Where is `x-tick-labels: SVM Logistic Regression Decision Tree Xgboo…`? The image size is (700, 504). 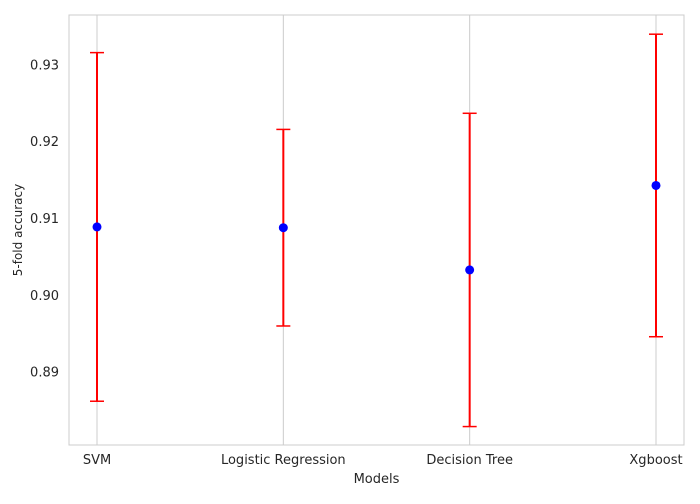 x-tick-labels: SVM Logistic Regression Decision Tree Xgboo… is located at coordinates (383, 460).